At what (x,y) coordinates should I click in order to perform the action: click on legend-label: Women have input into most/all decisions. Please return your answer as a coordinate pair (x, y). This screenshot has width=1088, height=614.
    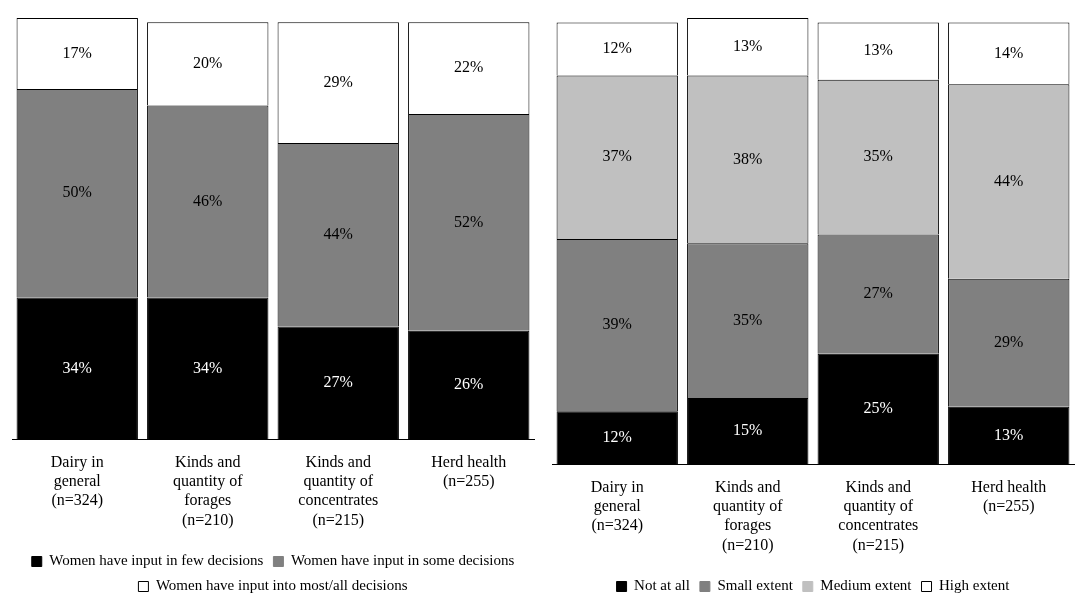
    Looking at the image, I should click on (281, 585).